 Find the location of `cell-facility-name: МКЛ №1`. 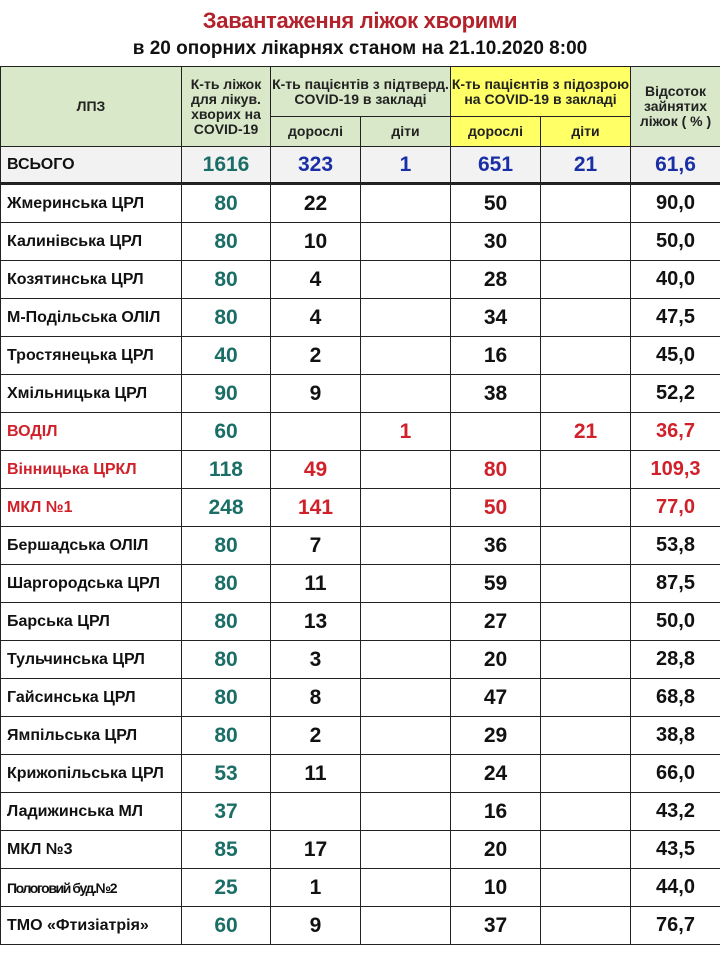

cell-facility-name: МКЛ №1 is located at coordinates (91, 507).